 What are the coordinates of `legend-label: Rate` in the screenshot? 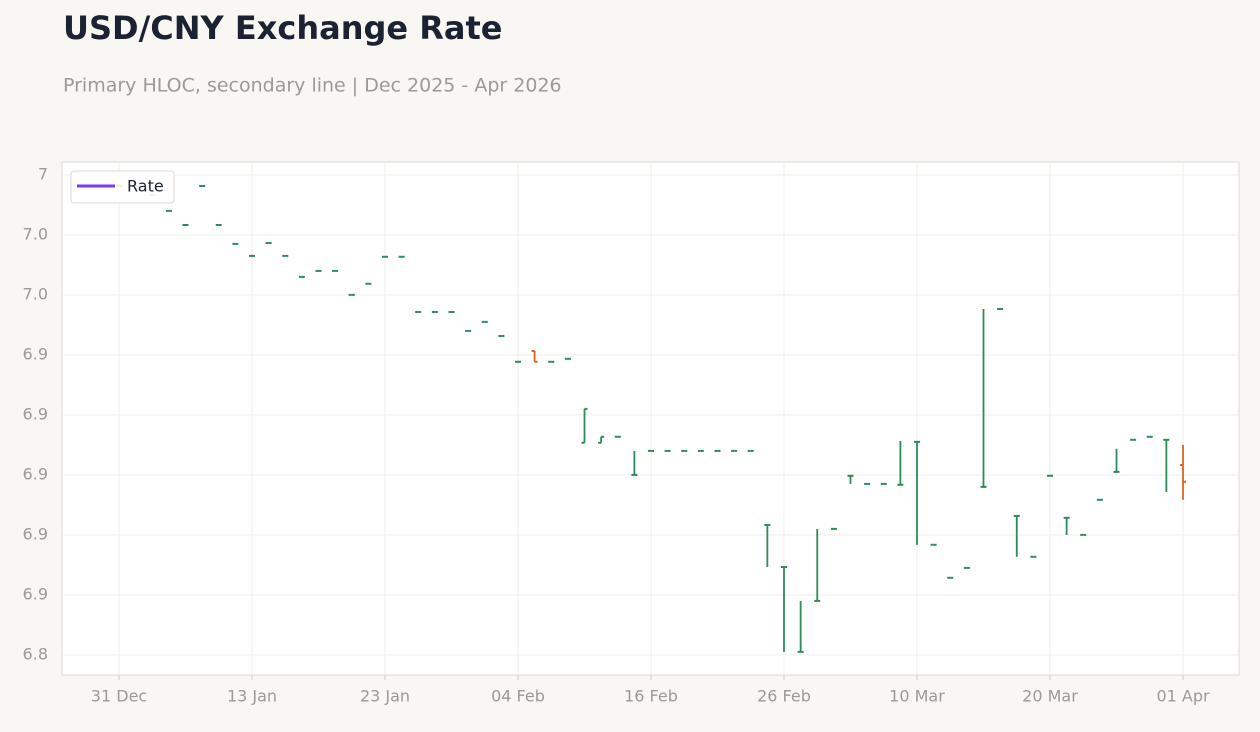 It's located at (145, 186).